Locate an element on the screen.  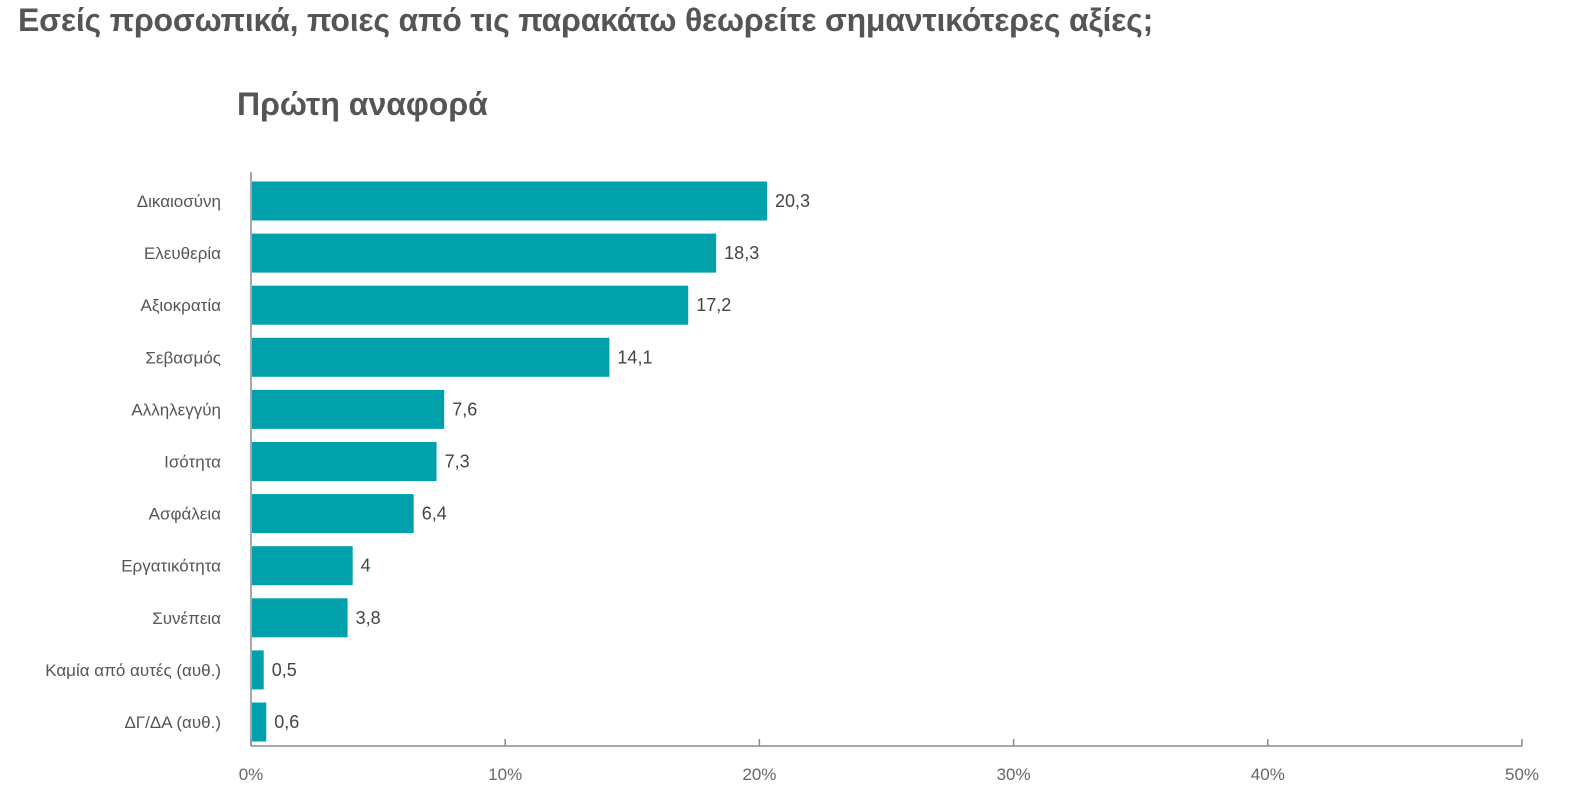
category-label: Ισότητα is located at coordinates (192, 462).